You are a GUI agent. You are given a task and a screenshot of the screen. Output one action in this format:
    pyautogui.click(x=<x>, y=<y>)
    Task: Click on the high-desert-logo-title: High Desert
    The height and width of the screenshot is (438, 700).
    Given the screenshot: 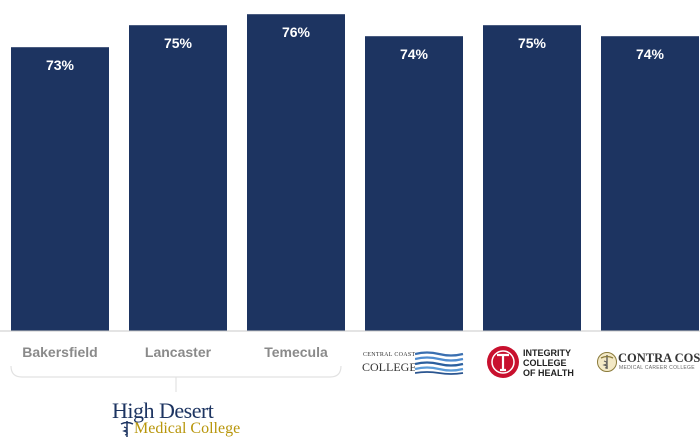 What is the action you would take?
    pyautogui.click(x=163, y=410)
    